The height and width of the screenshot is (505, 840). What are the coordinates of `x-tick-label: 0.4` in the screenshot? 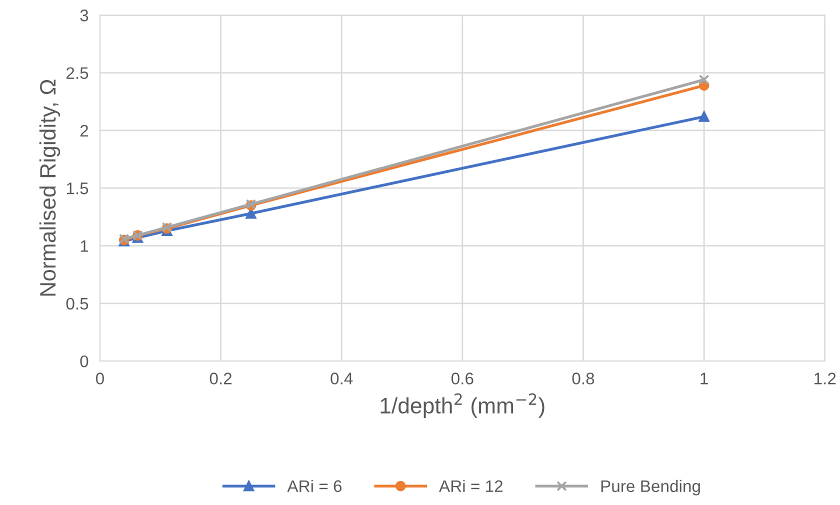 It's located at (341, 378).